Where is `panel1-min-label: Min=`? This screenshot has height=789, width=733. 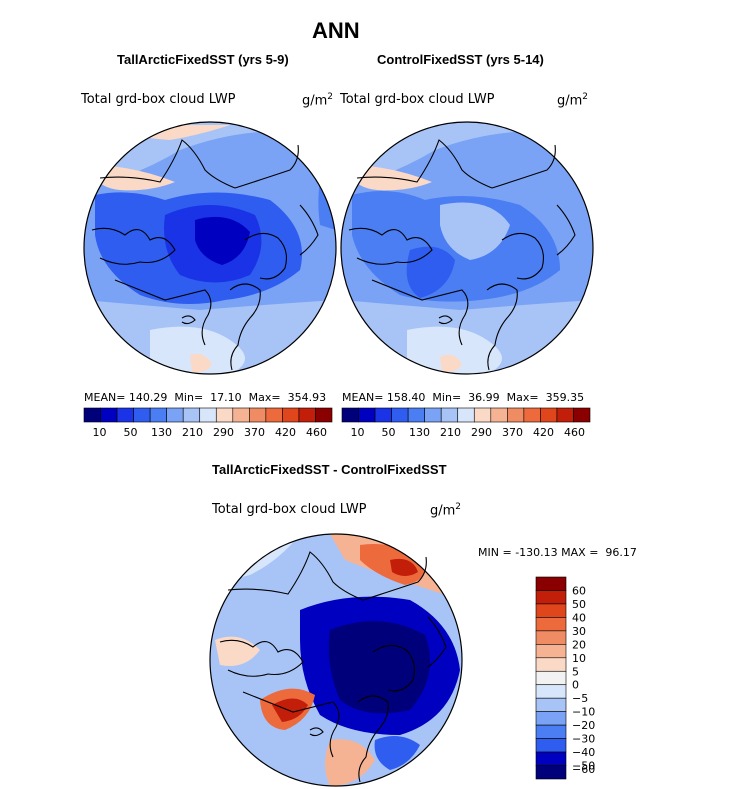 panel1-min-label: Min= is located at coordinates (189, 397).